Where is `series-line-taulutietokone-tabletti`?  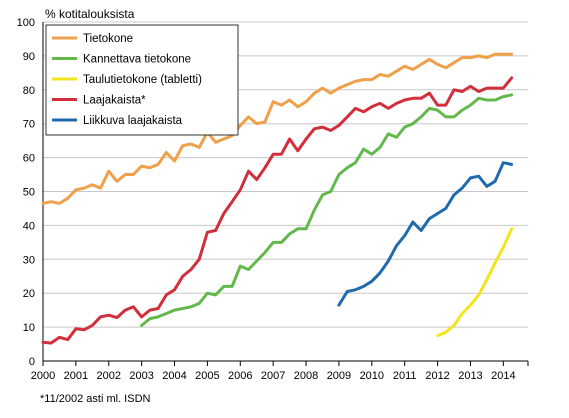
series-line-taulutietokone-tabletti is located at coordinates (475, 282).